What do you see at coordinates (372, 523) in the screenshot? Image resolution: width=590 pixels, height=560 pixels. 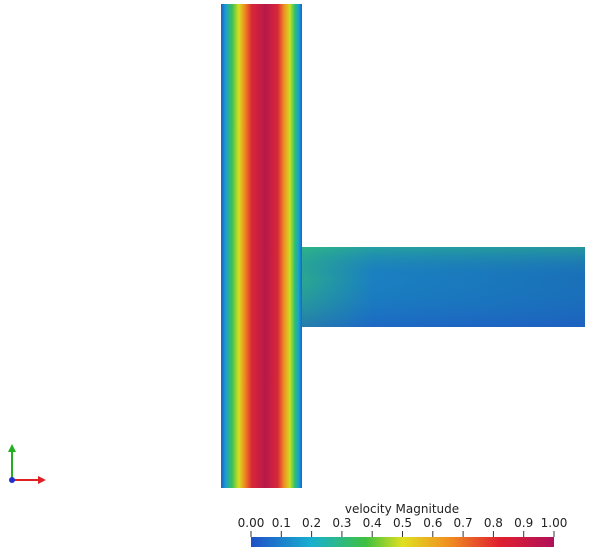 I see `colorbar-tick-label: 0.4` at bounding box center [372, 523].